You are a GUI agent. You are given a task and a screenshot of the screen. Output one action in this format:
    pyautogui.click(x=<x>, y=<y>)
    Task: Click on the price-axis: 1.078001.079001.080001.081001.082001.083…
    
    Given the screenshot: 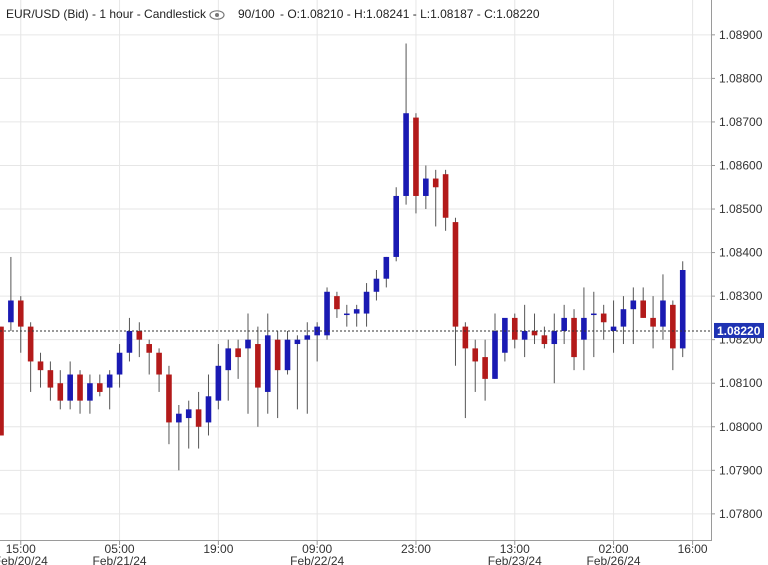 What is the action you would take?
    pyautogui.click(x=737, y=274)
    